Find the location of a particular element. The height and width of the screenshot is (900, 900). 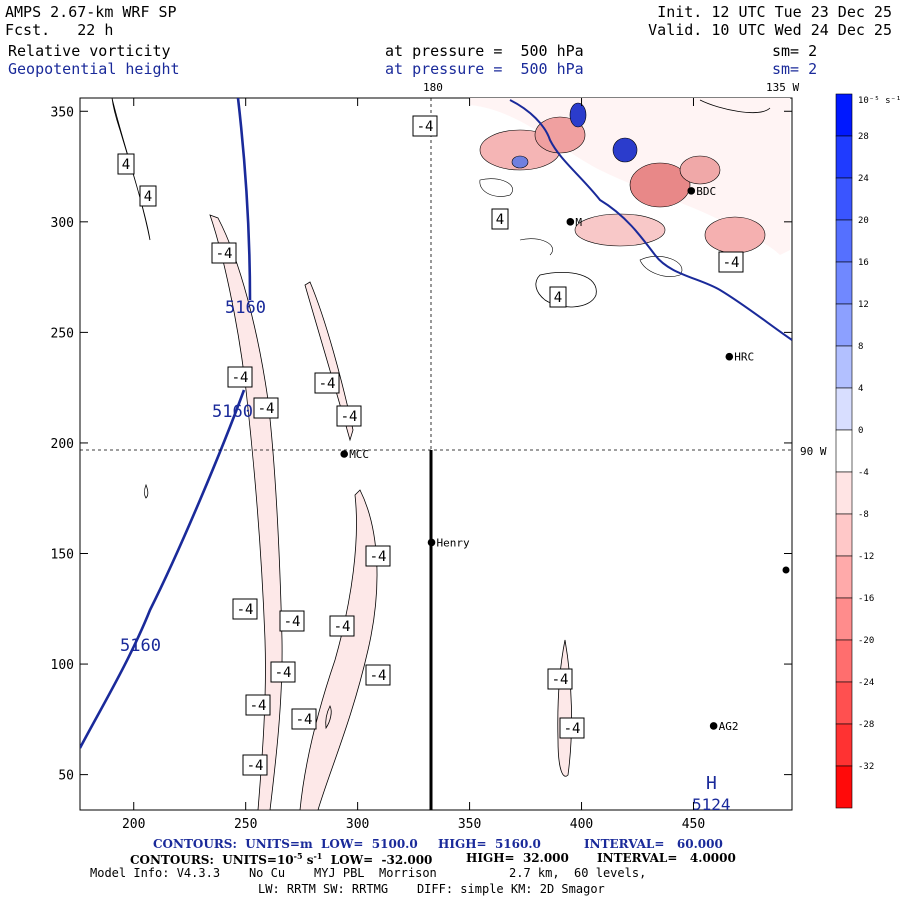

vorticity-contour-high: HIGH= 32.000 is located at coordinates (517, 858).